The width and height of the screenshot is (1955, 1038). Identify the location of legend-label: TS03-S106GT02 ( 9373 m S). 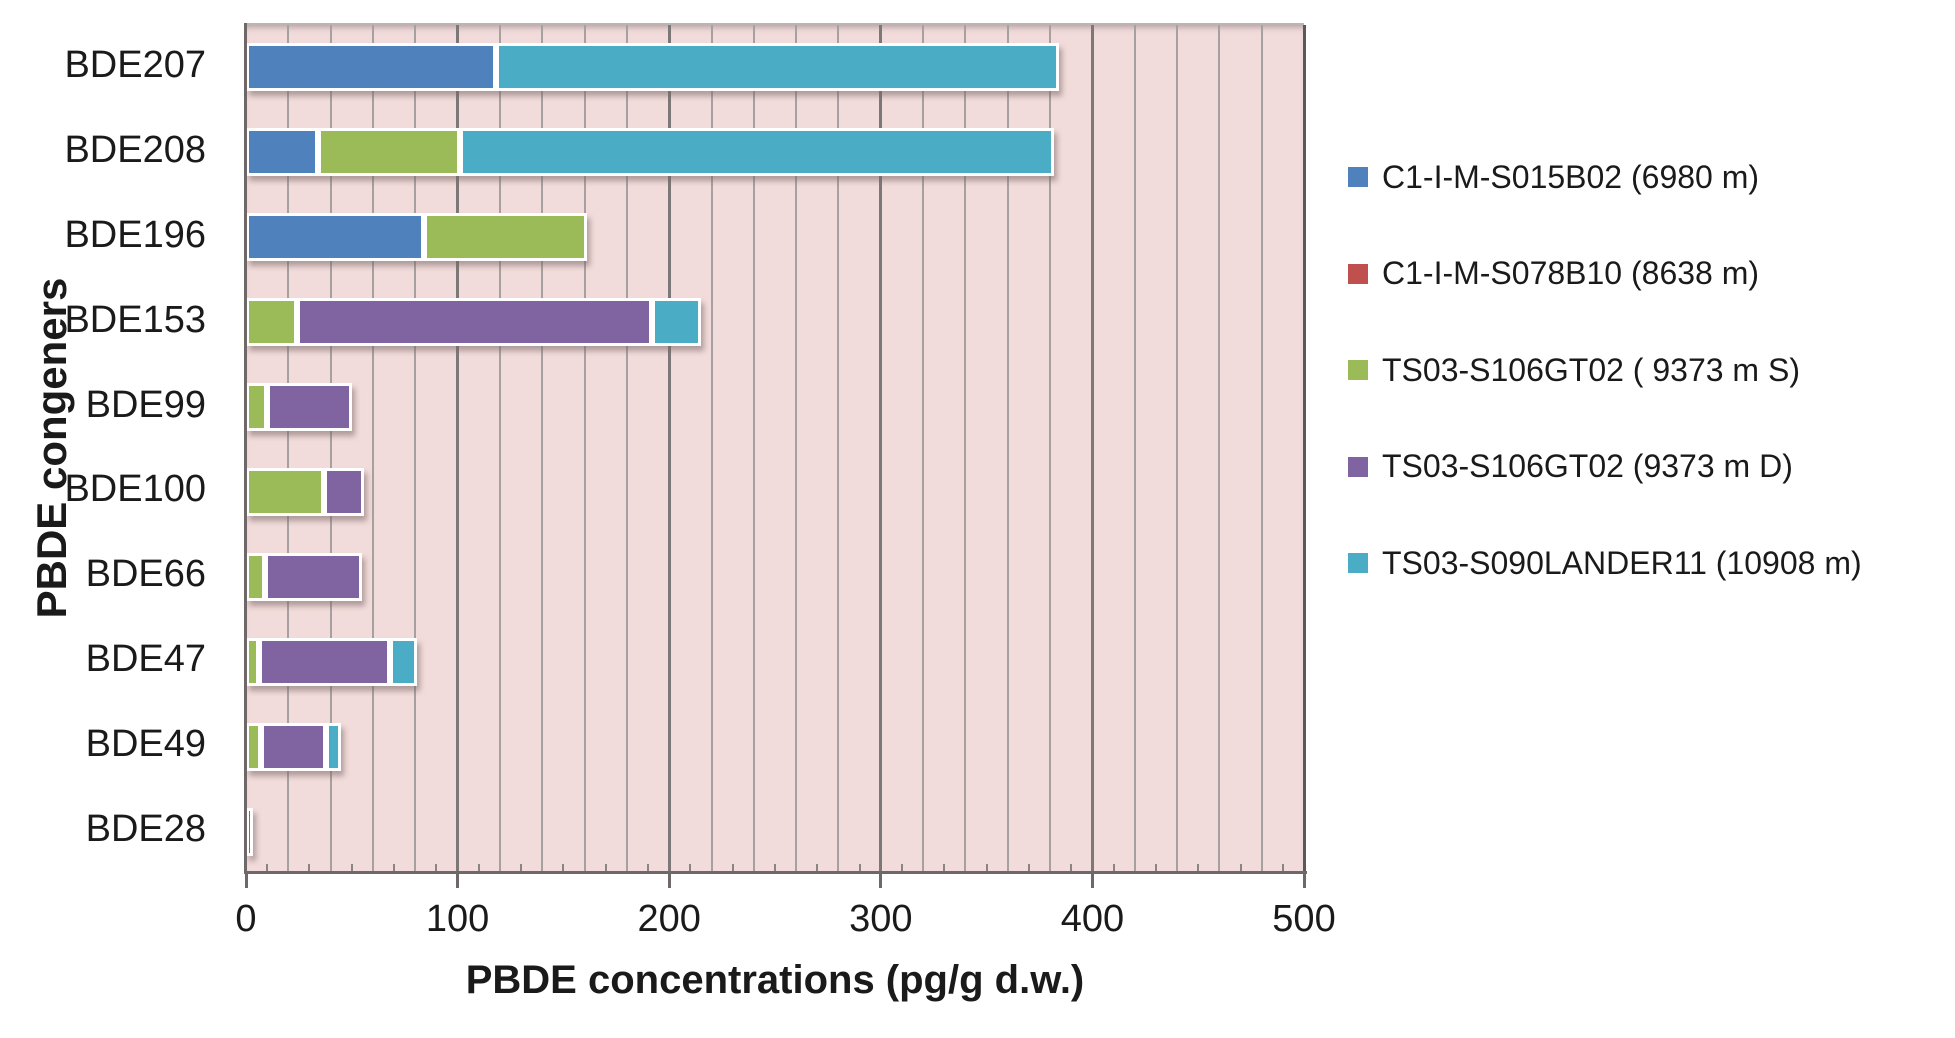
(1591, 369).